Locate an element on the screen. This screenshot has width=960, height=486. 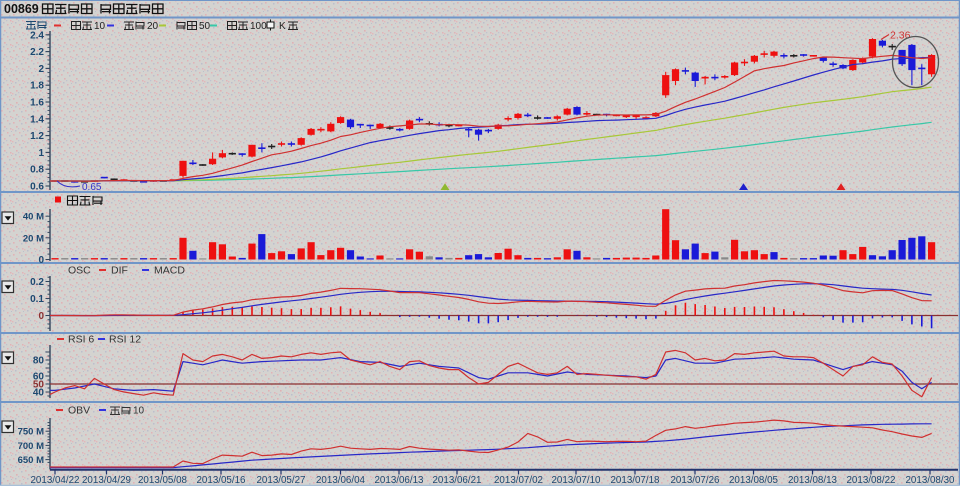
svg-text: 0.65 is located at coordinates (92, 187).